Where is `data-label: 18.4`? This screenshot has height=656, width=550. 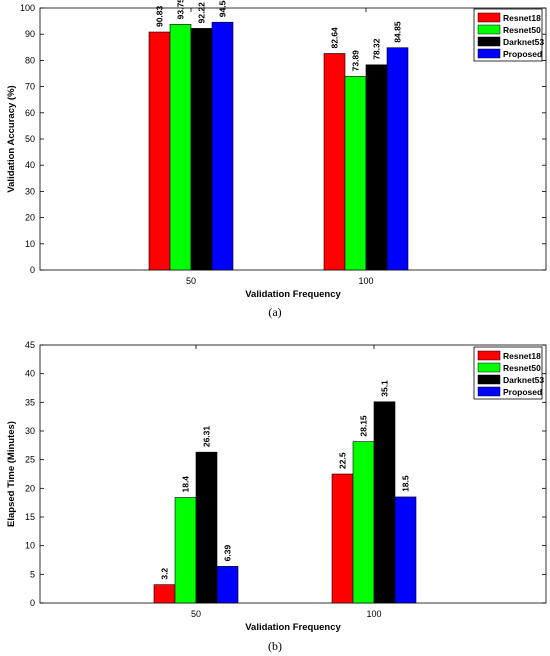
data-label: 18.4 is located at coordinates (186, 484).